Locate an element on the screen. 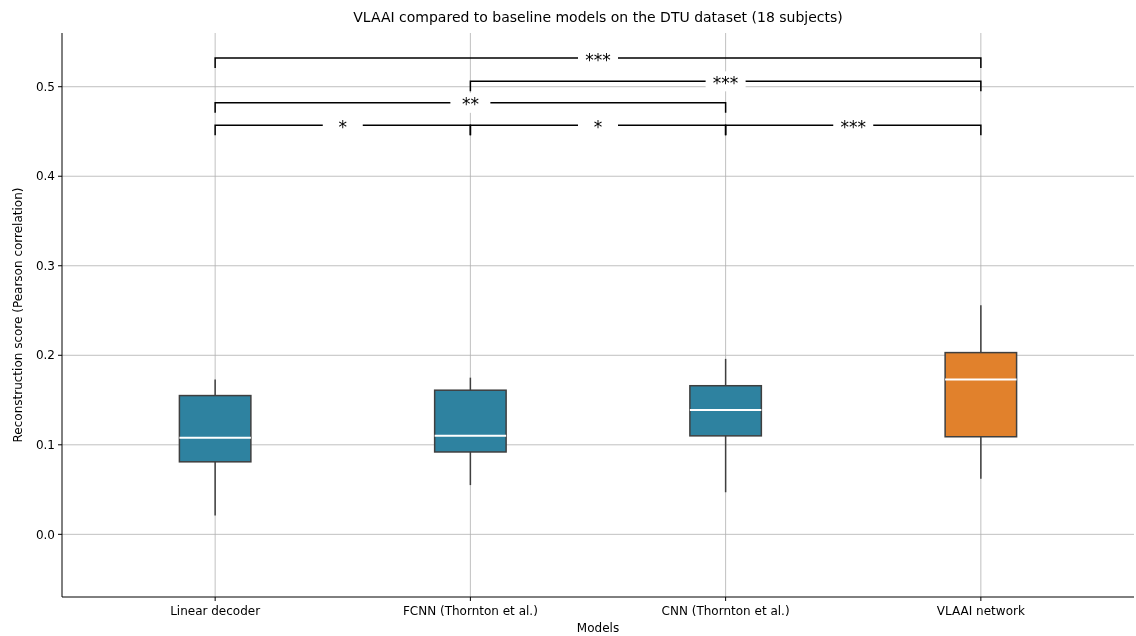  x-tick-label: Linear decoder is located at coordinates (215, 611).